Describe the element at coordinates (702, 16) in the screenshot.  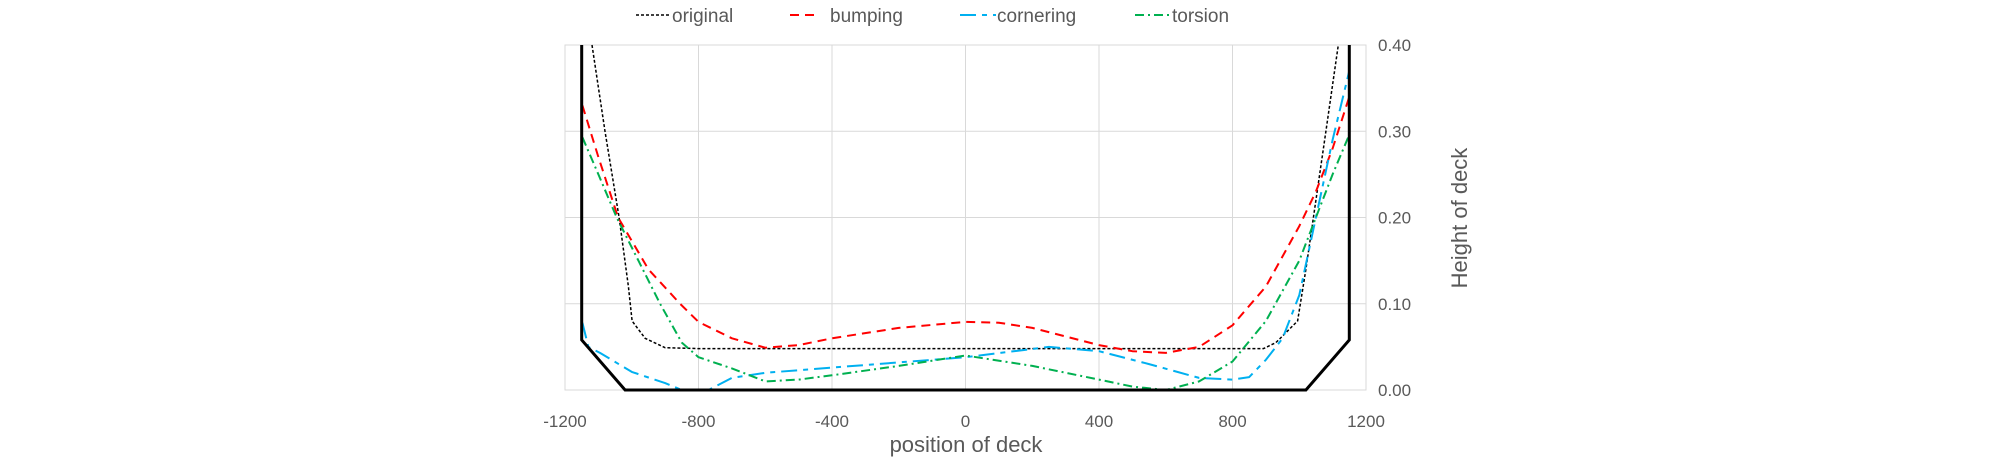
I see `legend-label-original: original` at that location.